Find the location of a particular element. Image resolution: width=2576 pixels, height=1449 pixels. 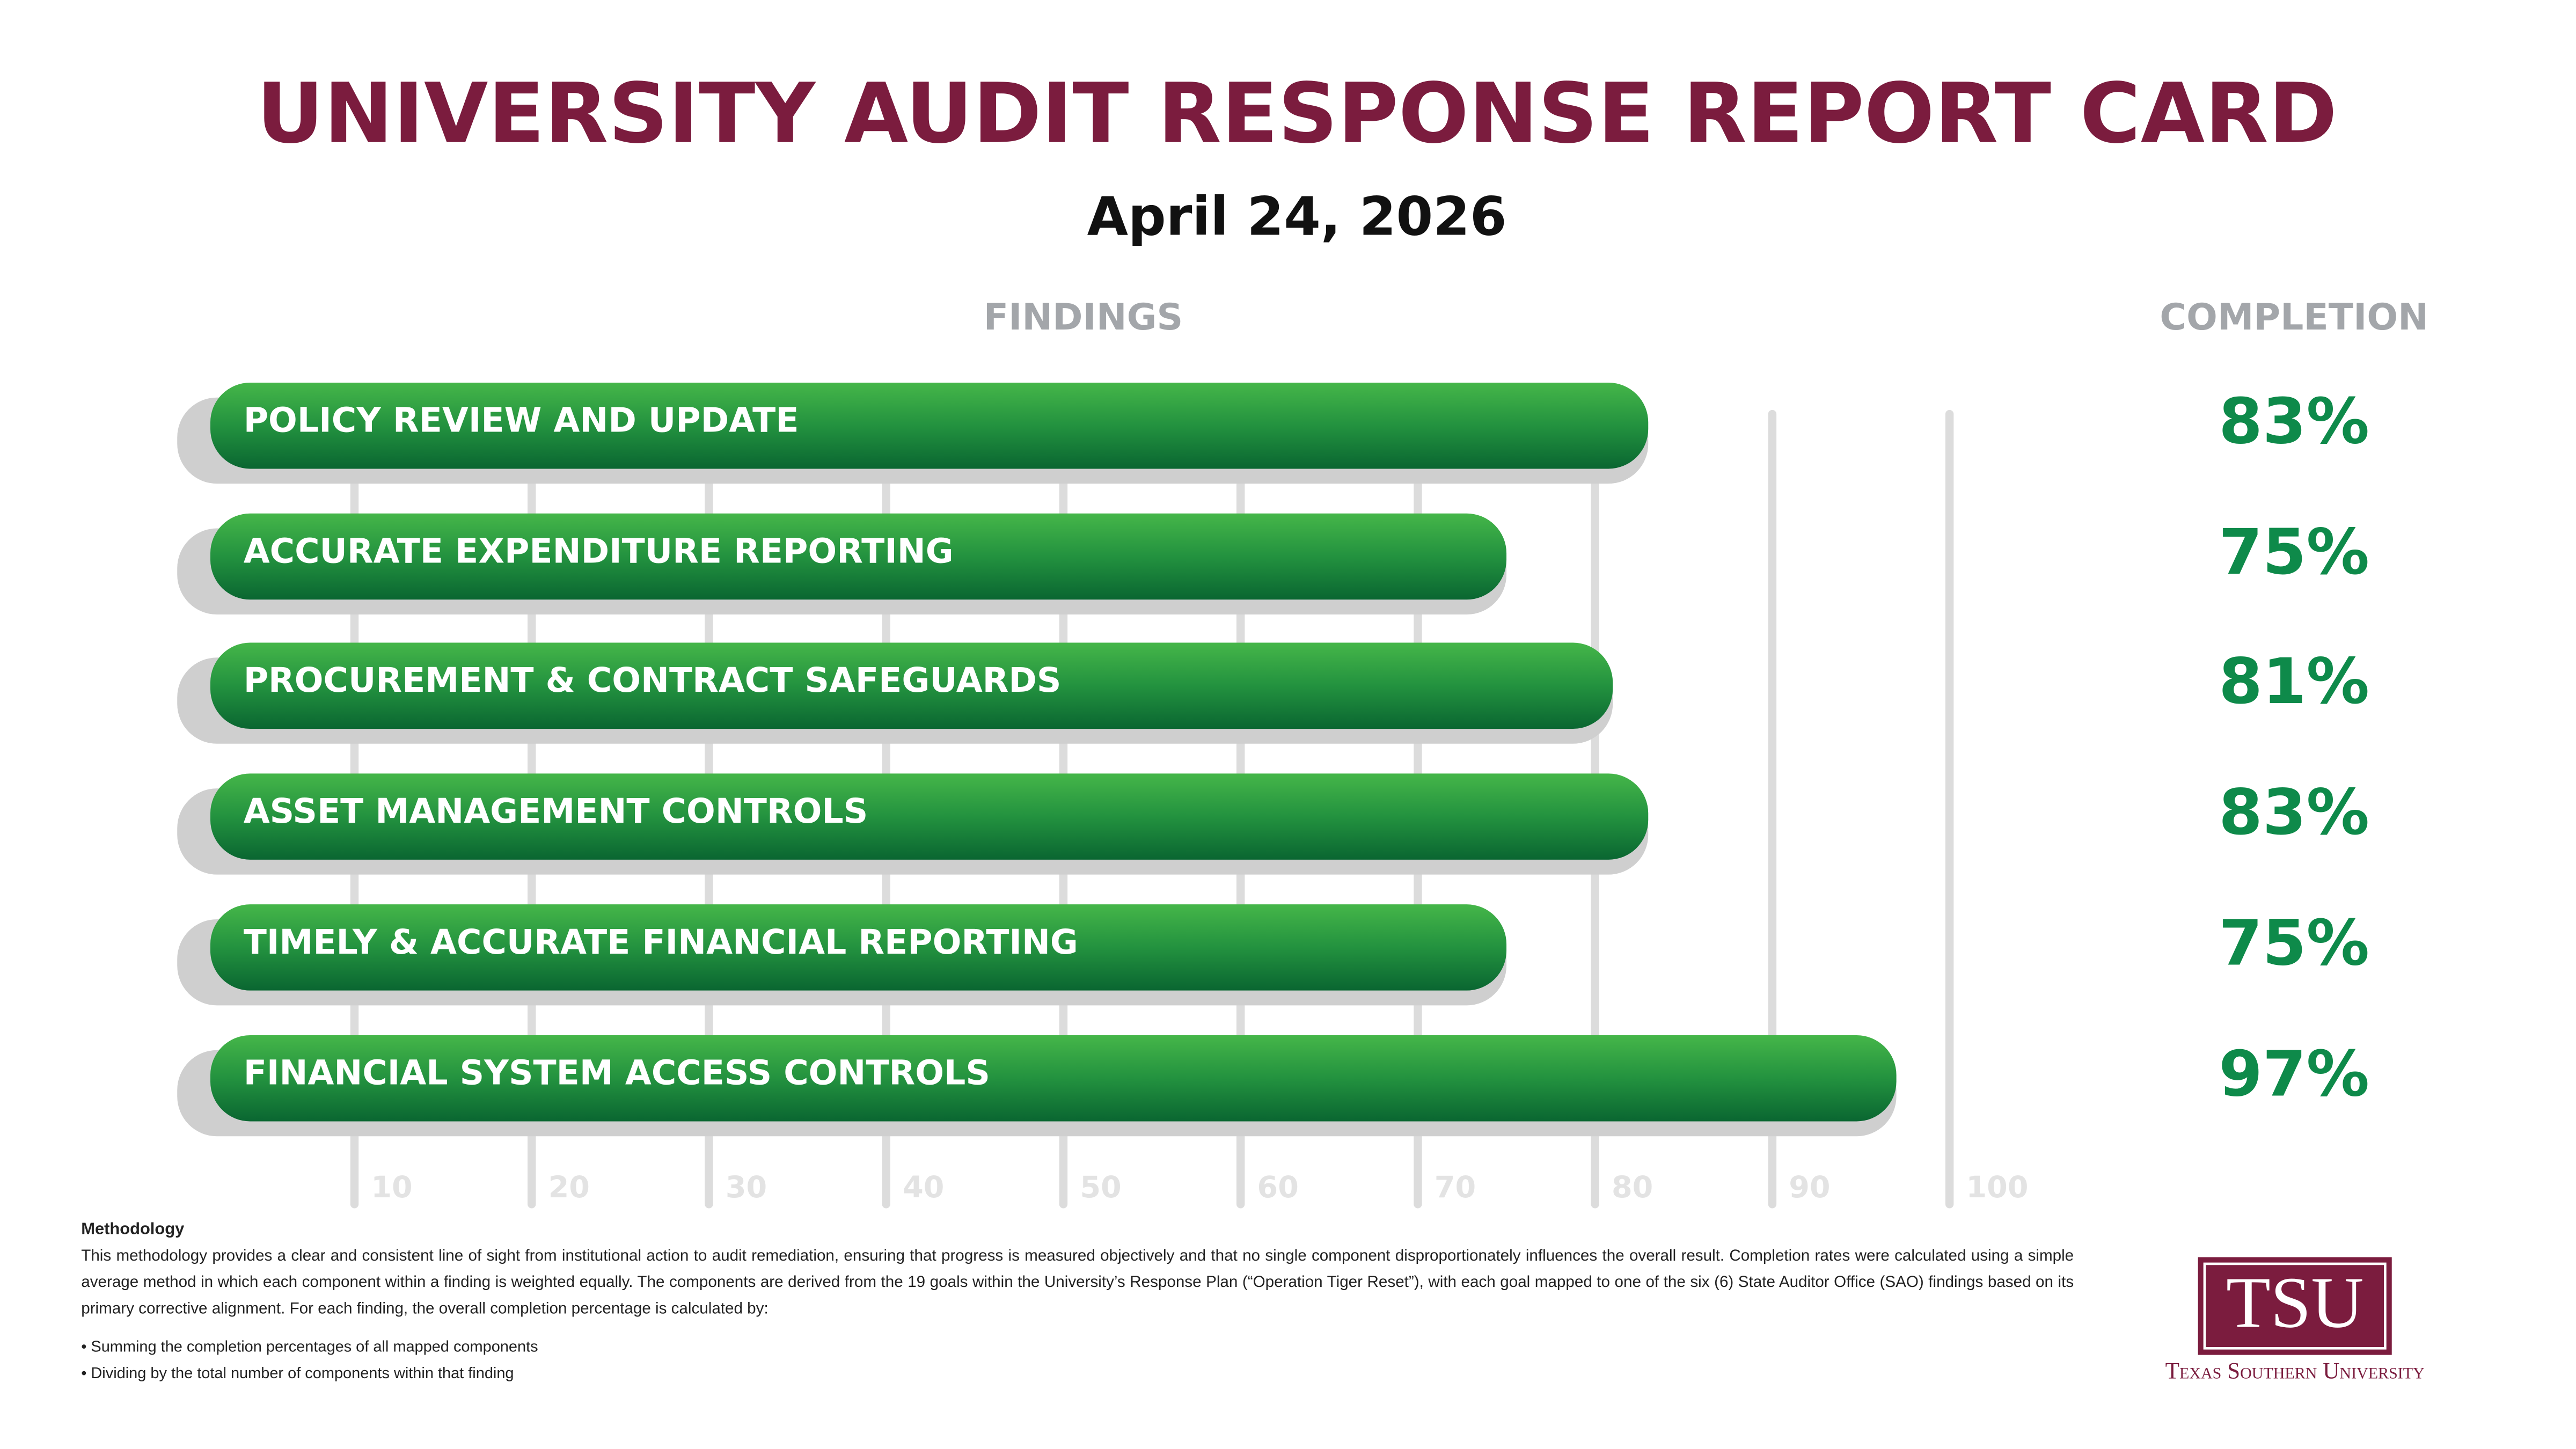

category-label: POLICY REVIEW AND UPDATE is located at coordinates (521, 420).